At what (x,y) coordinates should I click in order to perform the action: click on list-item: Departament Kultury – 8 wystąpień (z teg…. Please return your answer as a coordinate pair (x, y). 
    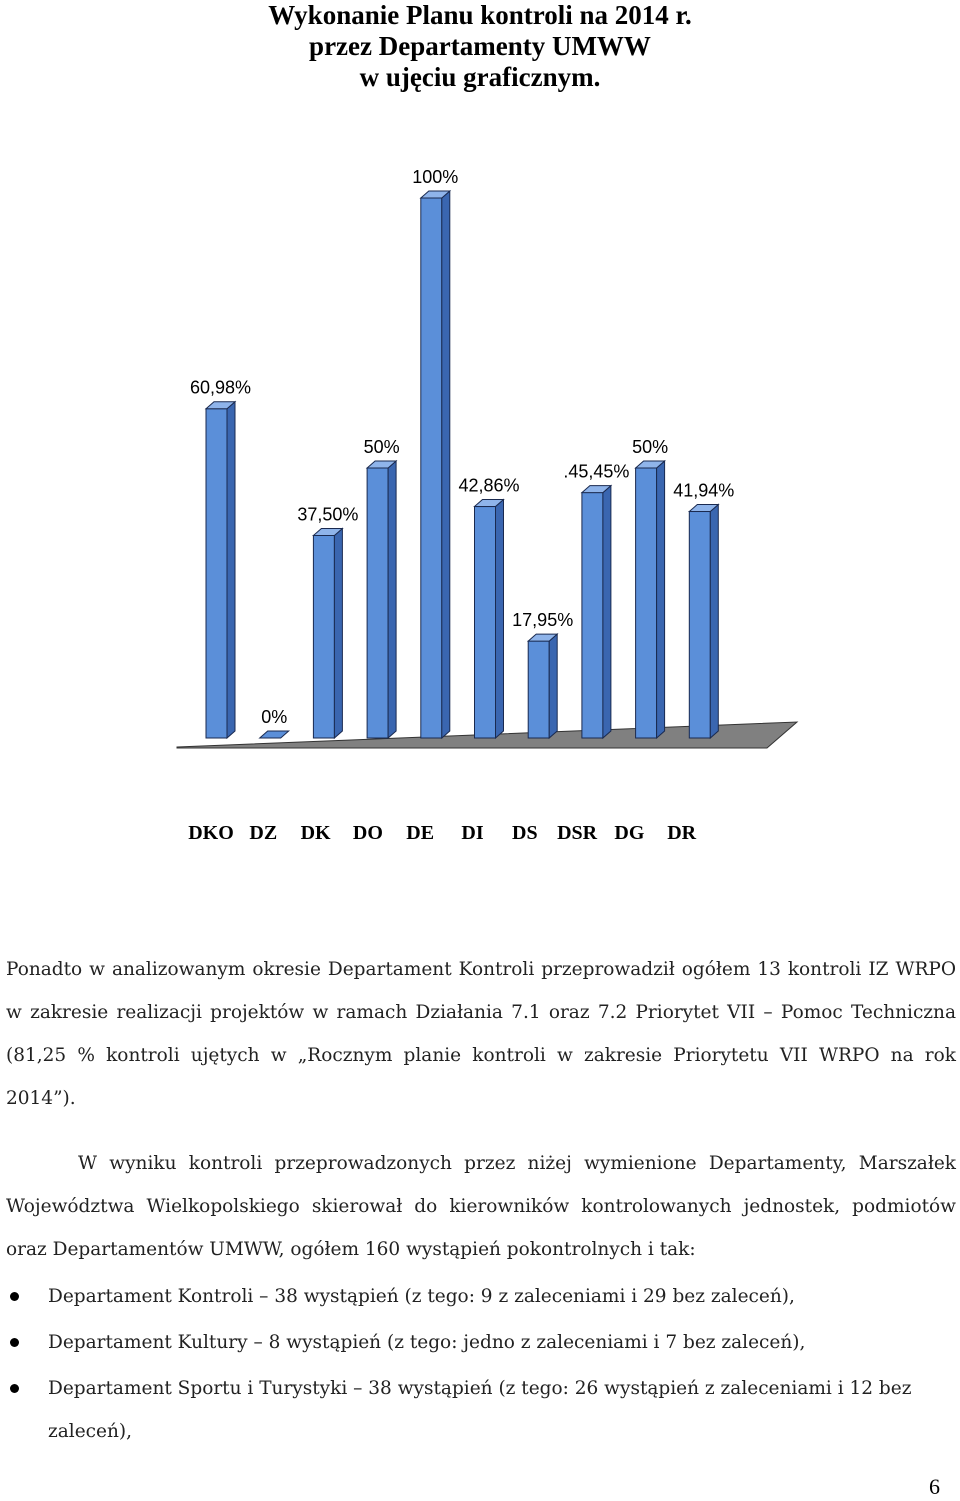
    Looking at the image, I should click on (478, 1342).